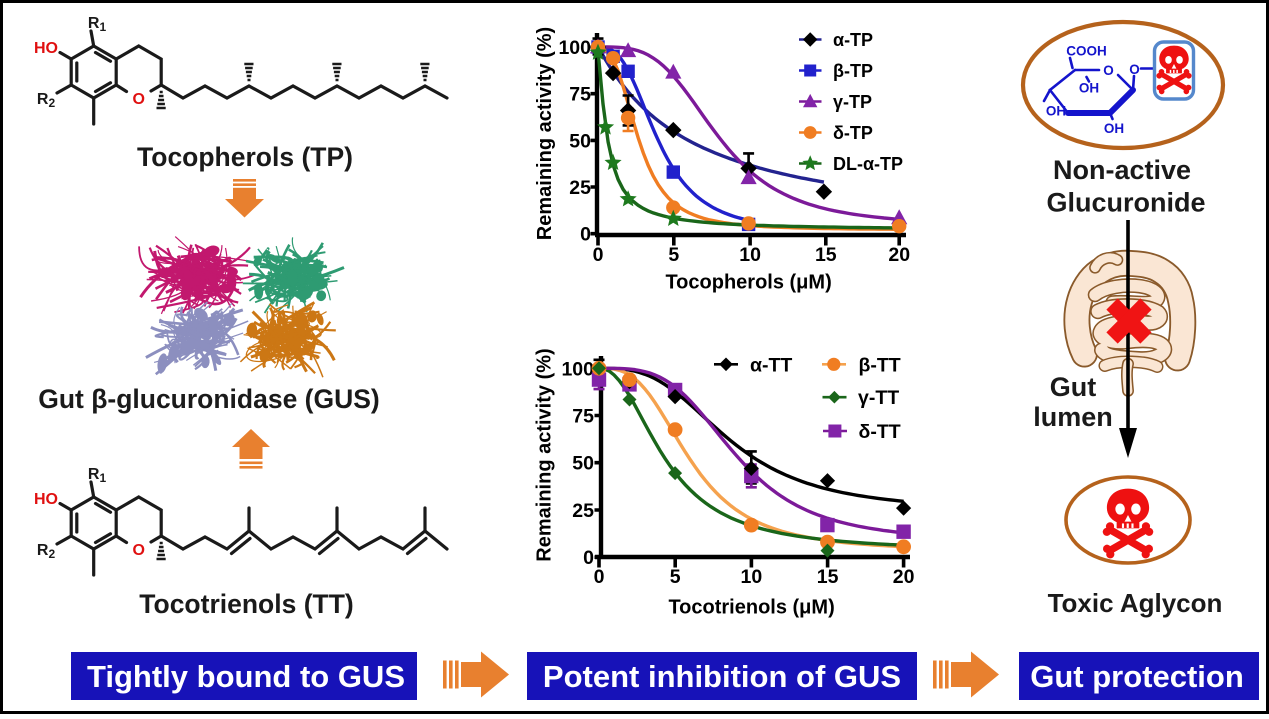 This screenshot has width=1269, height=719. I want to click on svg-text: Non-active, so click(1122, 170).